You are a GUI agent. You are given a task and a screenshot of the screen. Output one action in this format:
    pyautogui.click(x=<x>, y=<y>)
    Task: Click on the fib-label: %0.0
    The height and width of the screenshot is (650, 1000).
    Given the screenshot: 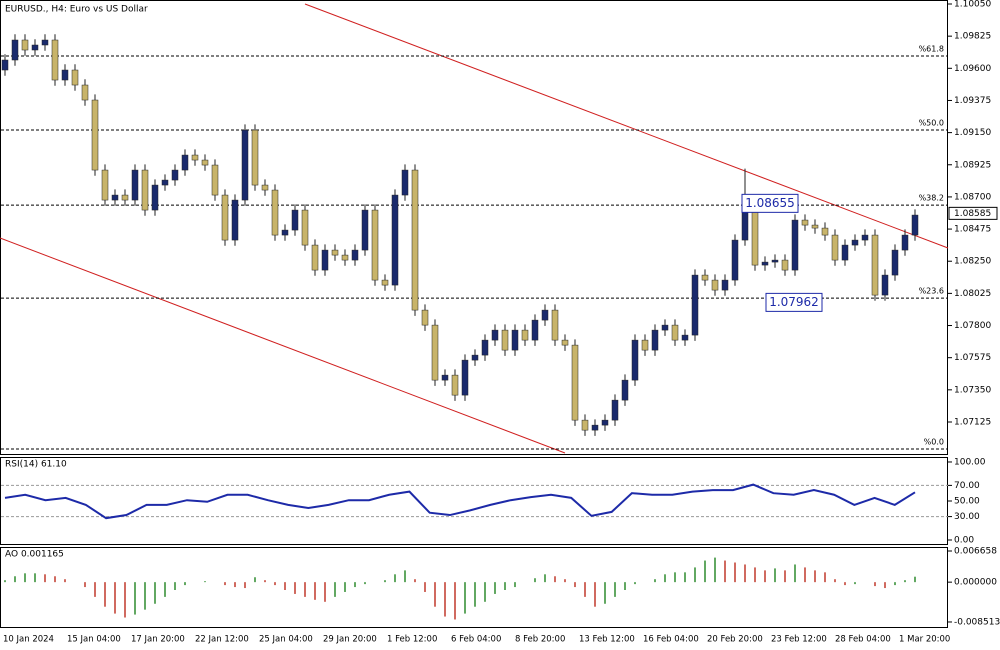 What is the action you would take?
    pyautogui.click(x=934, y=441)
    